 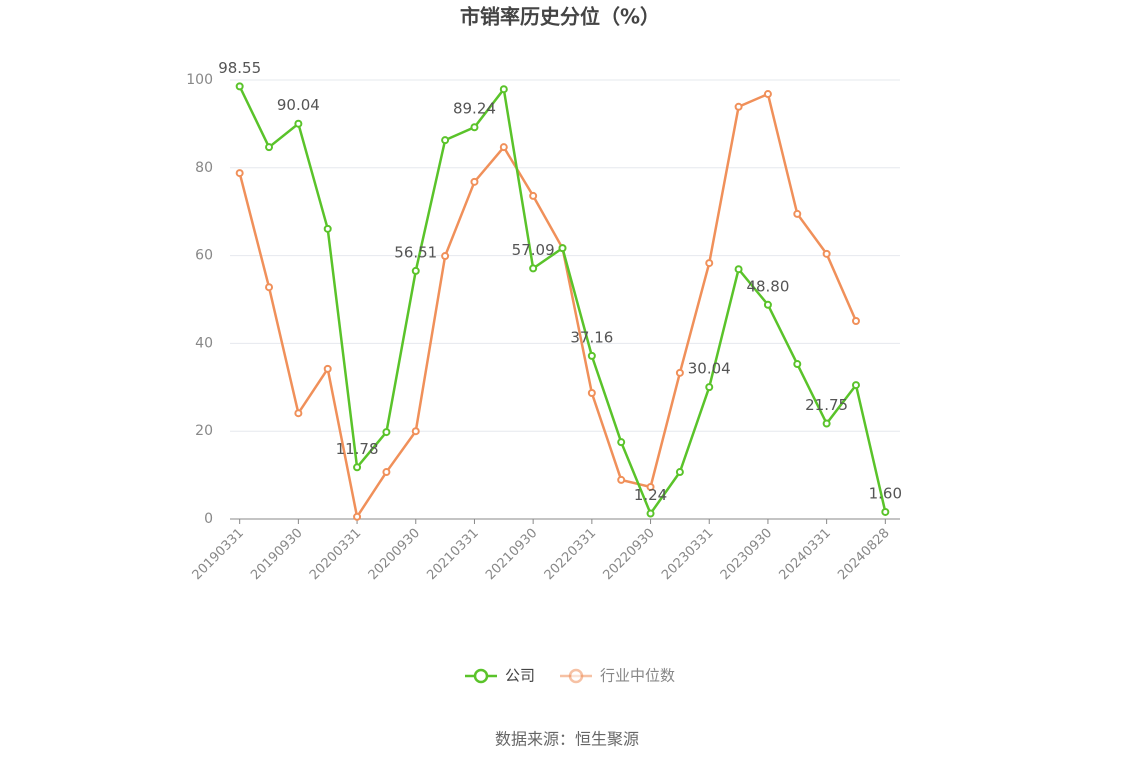 What do you see at coordinates (567, 739) in the screenshot?
I see `source: 数据来源：恒生聚源` at bounding box center [567, 739].